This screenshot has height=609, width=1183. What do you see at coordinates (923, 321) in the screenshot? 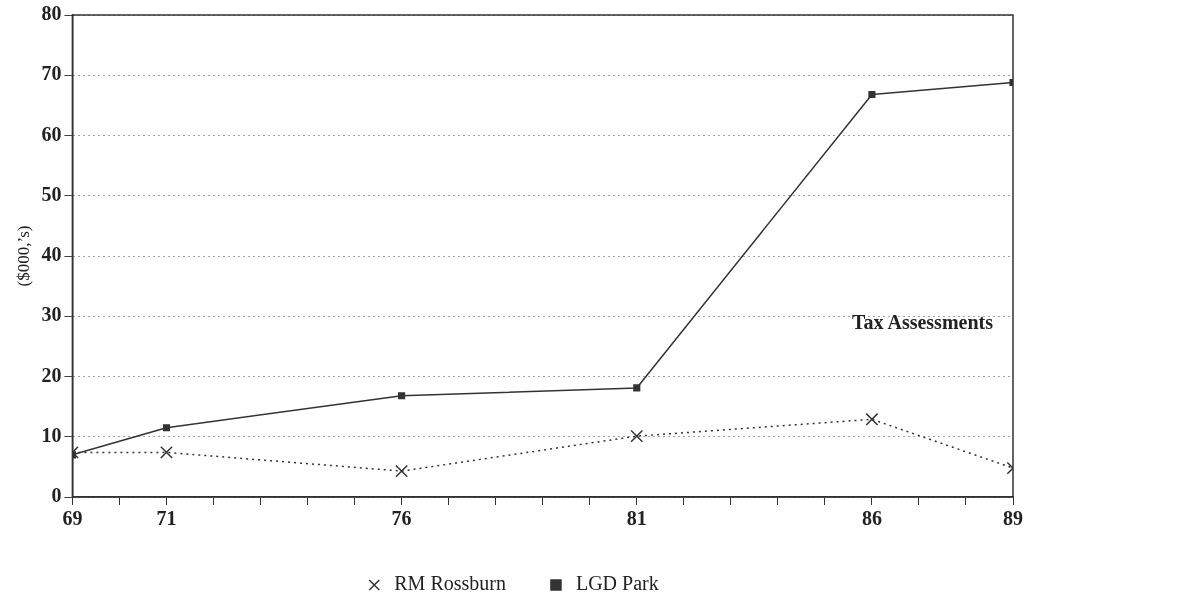
I see `annotation: Tax Assessments` at bounding box center [923, 321].